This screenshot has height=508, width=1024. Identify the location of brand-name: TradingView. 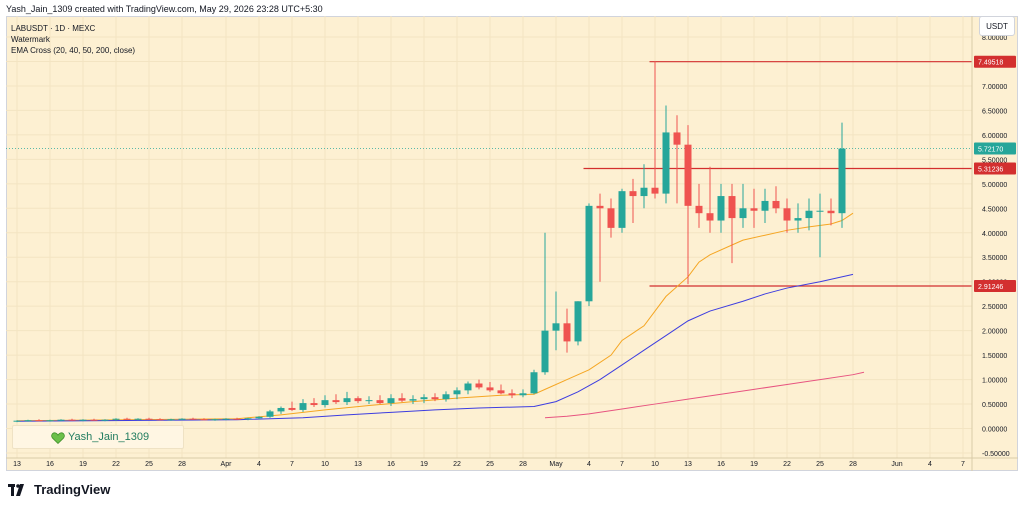
(72, 489).